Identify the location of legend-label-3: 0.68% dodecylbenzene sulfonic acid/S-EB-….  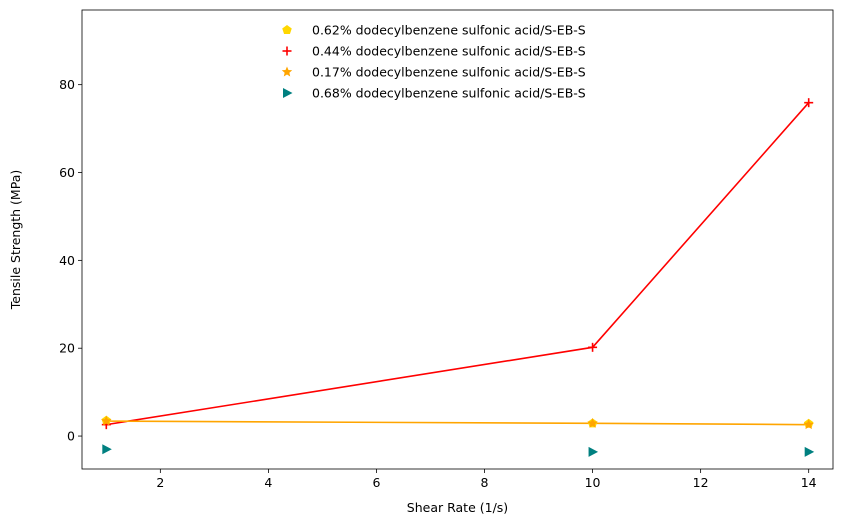
(449, 93).